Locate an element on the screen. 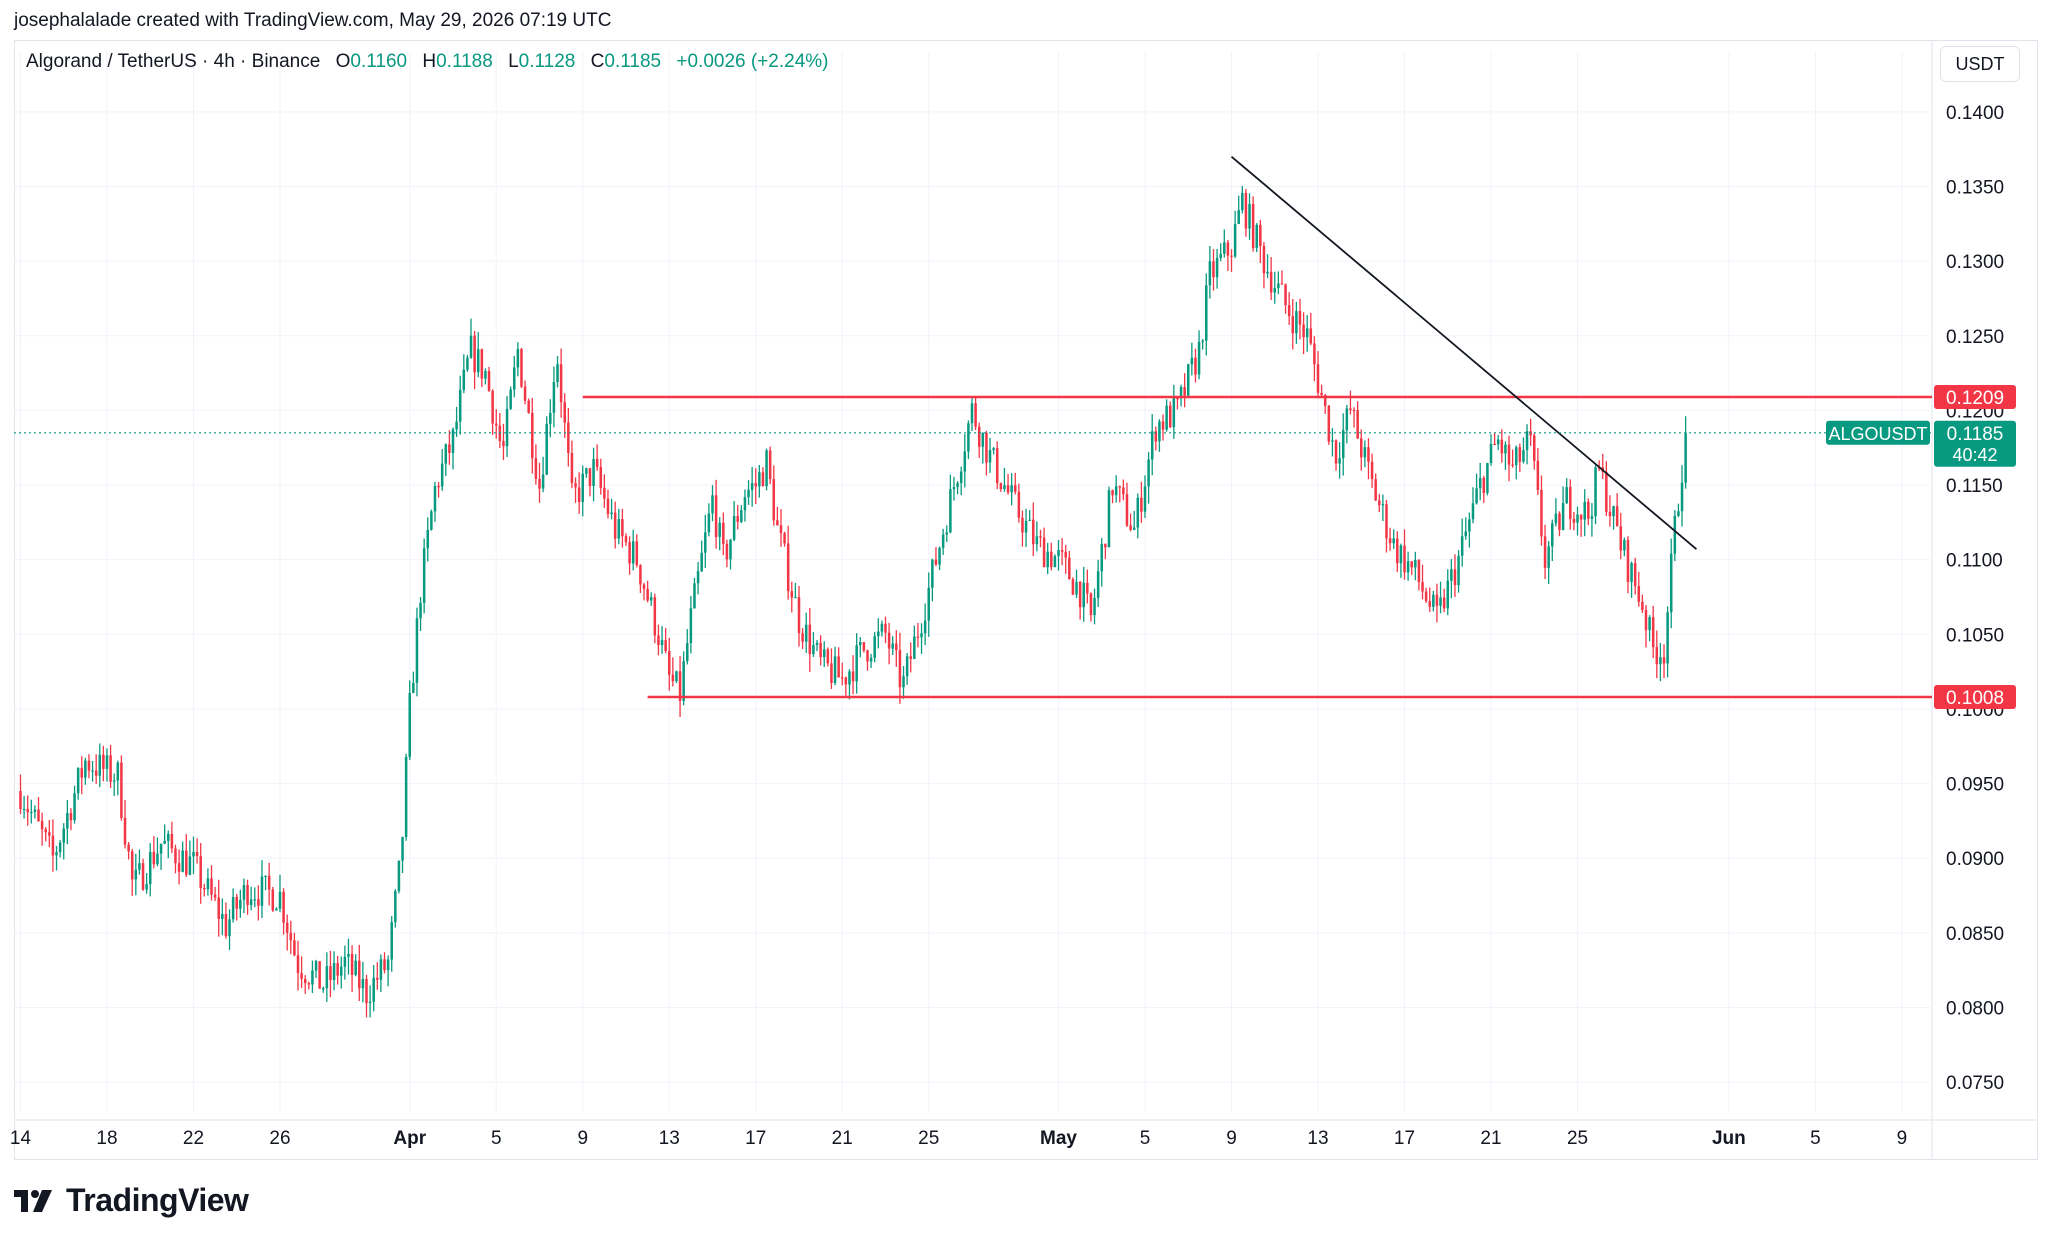 This screenshot has width=2048, height=1244. symbol-description: Algorand / TetherUS · 4h · Binance is located at coordinates (173, 61).